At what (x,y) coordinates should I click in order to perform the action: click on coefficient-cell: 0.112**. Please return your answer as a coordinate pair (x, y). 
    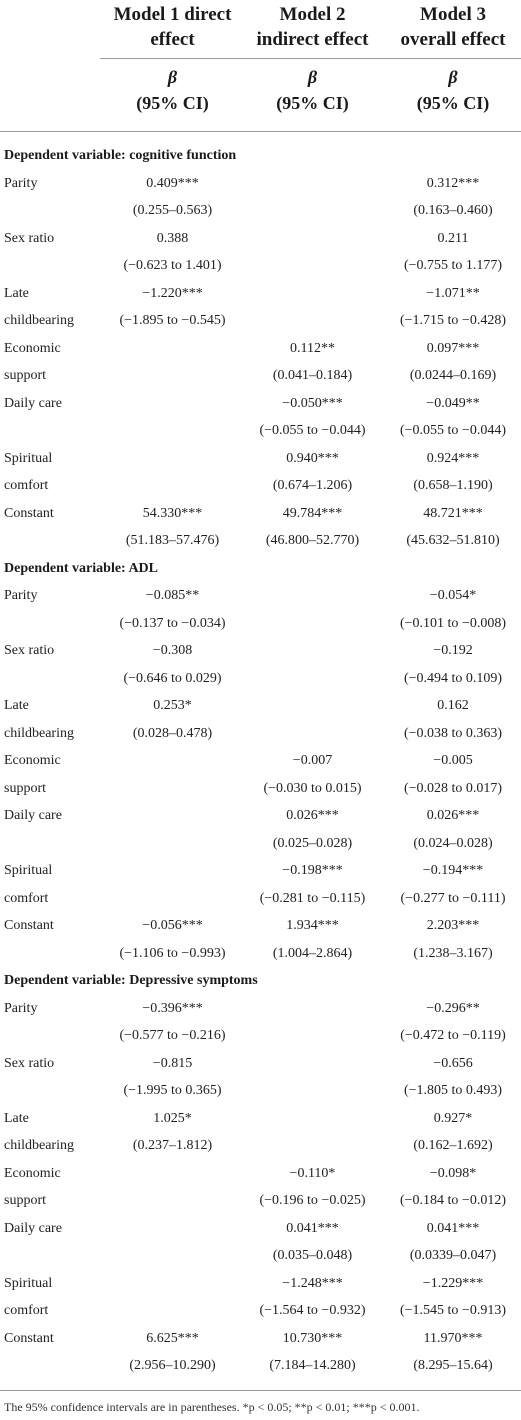
    Looking at the image, I should click on (312, 348).